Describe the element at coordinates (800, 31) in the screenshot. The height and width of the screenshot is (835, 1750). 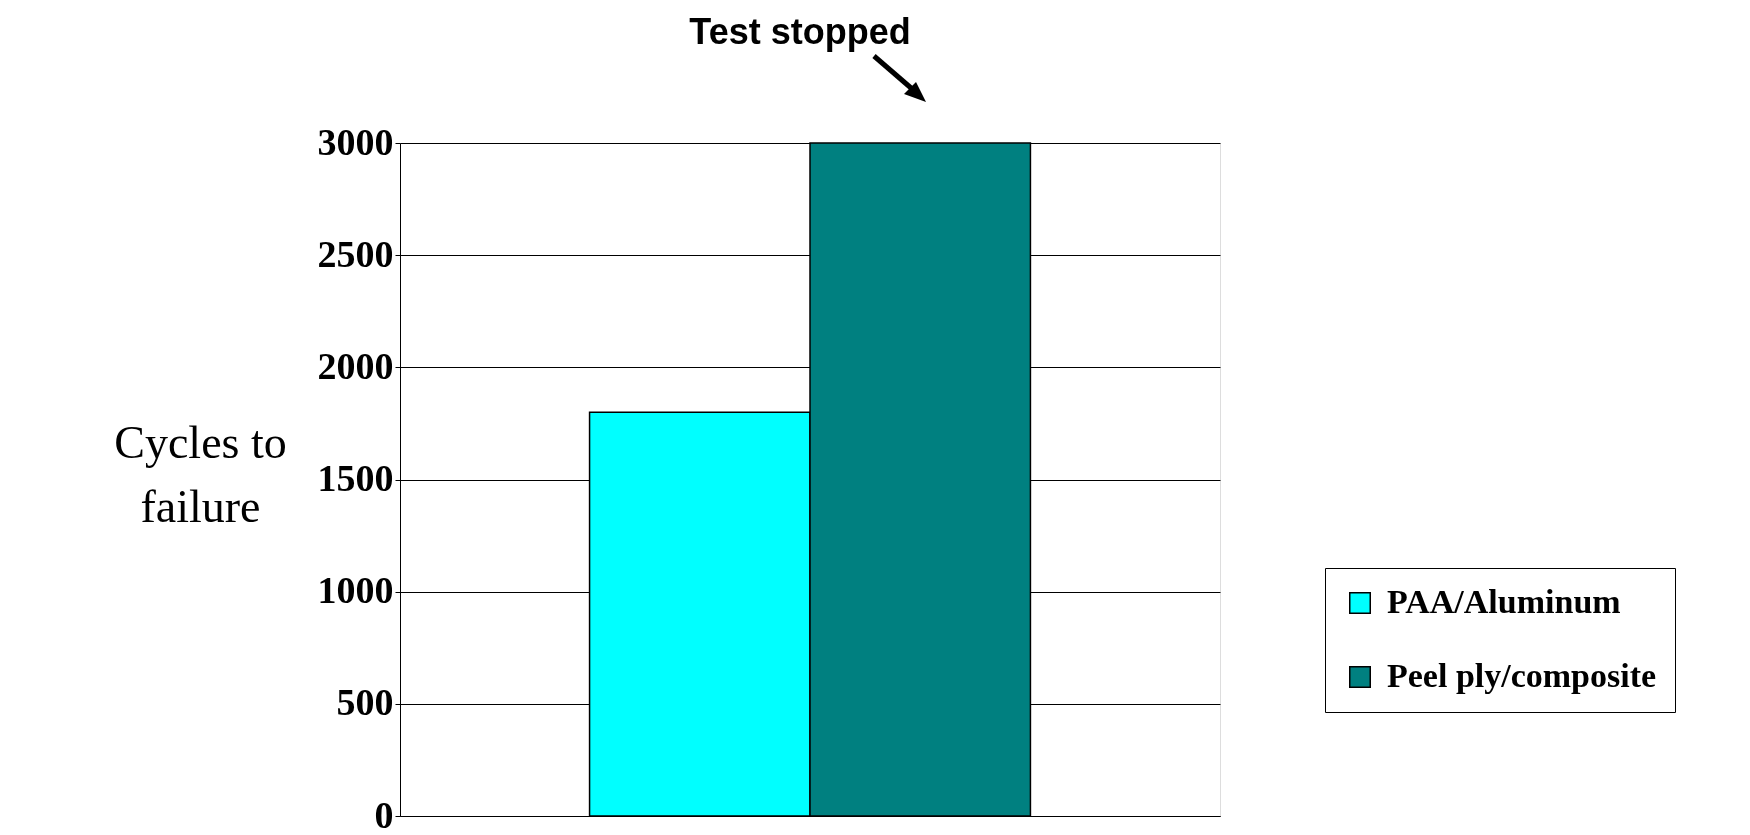
I see `text: Test stopped` at that location.